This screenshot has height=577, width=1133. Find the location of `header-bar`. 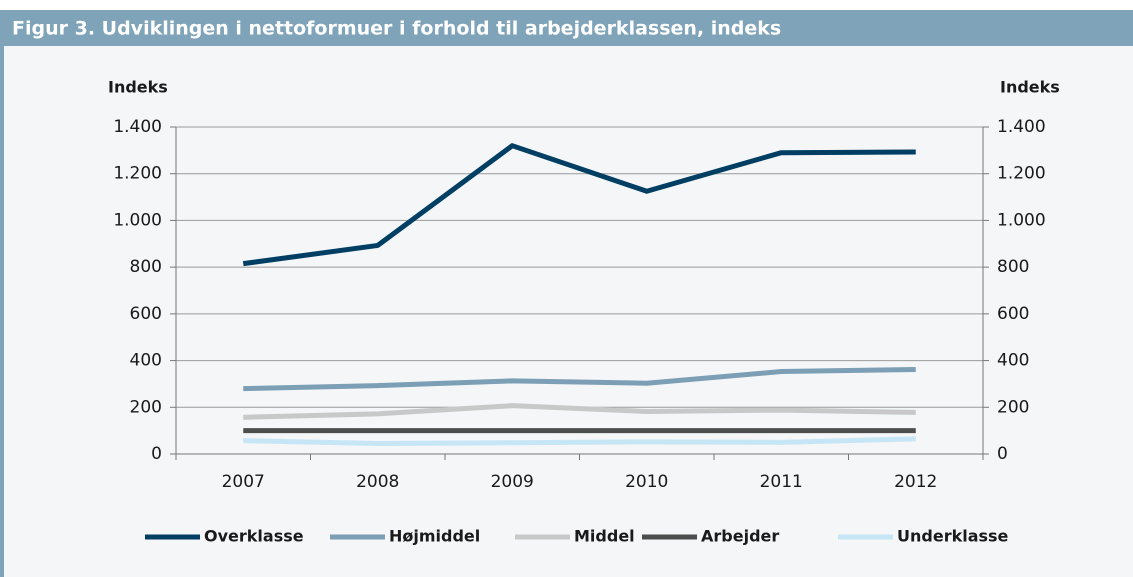

header-bar is located at coordinates (566, 28).